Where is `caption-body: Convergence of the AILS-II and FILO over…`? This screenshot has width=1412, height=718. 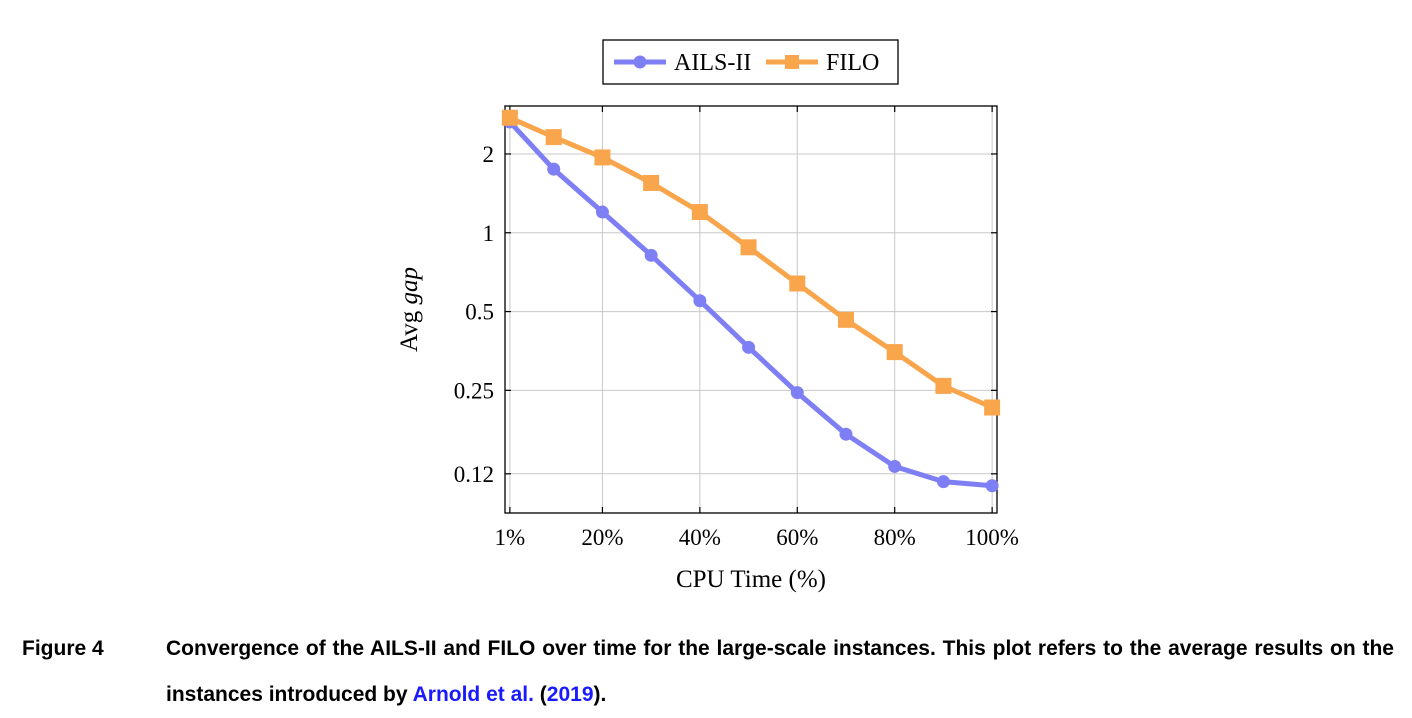 caption-body: Convergence of the AILS-II and FILO over… is located at coordinates (780, 671).